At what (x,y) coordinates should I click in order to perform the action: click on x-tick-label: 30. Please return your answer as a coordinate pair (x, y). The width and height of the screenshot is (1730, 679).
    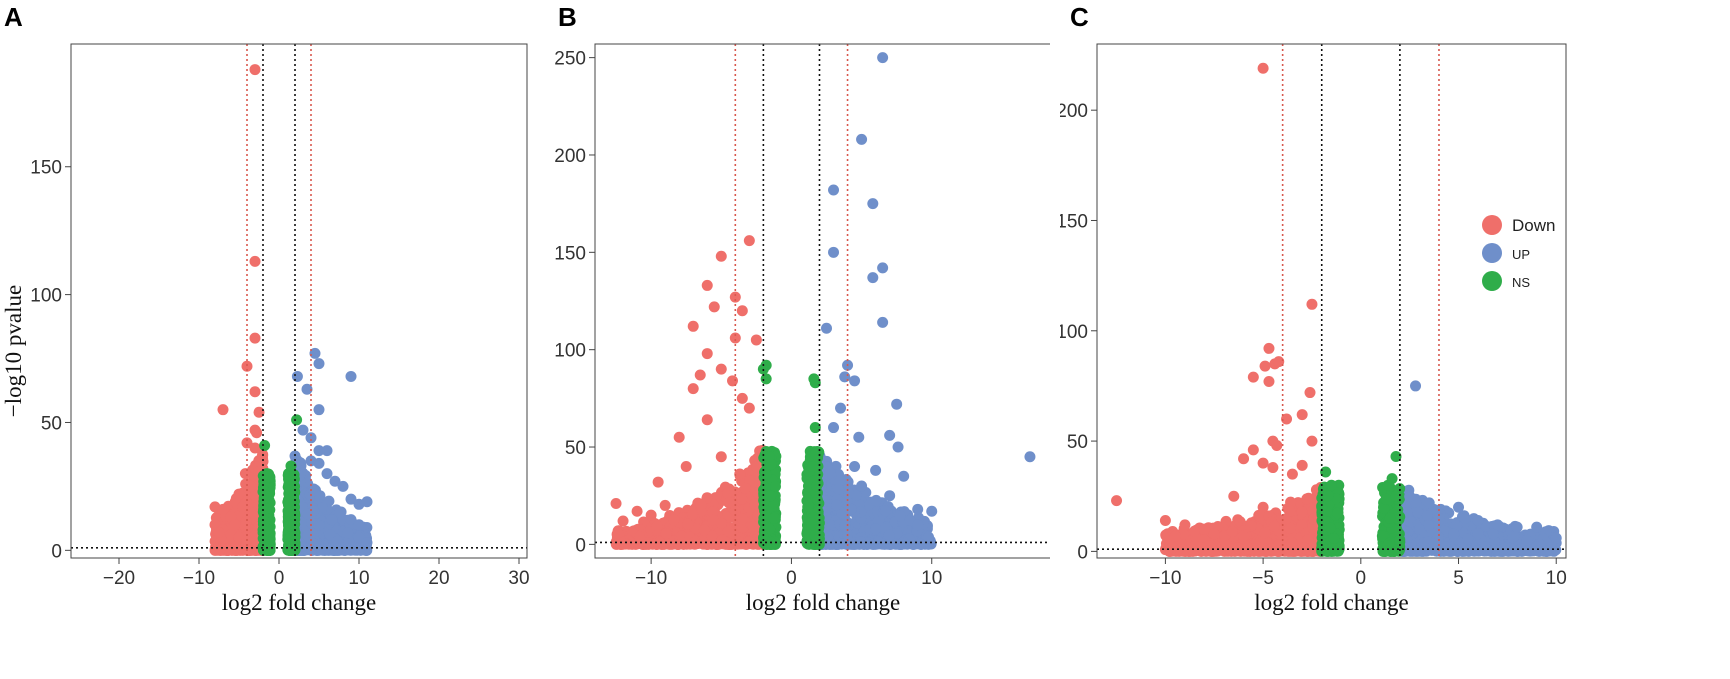
    Looking at the image, I should click on (518, 578).